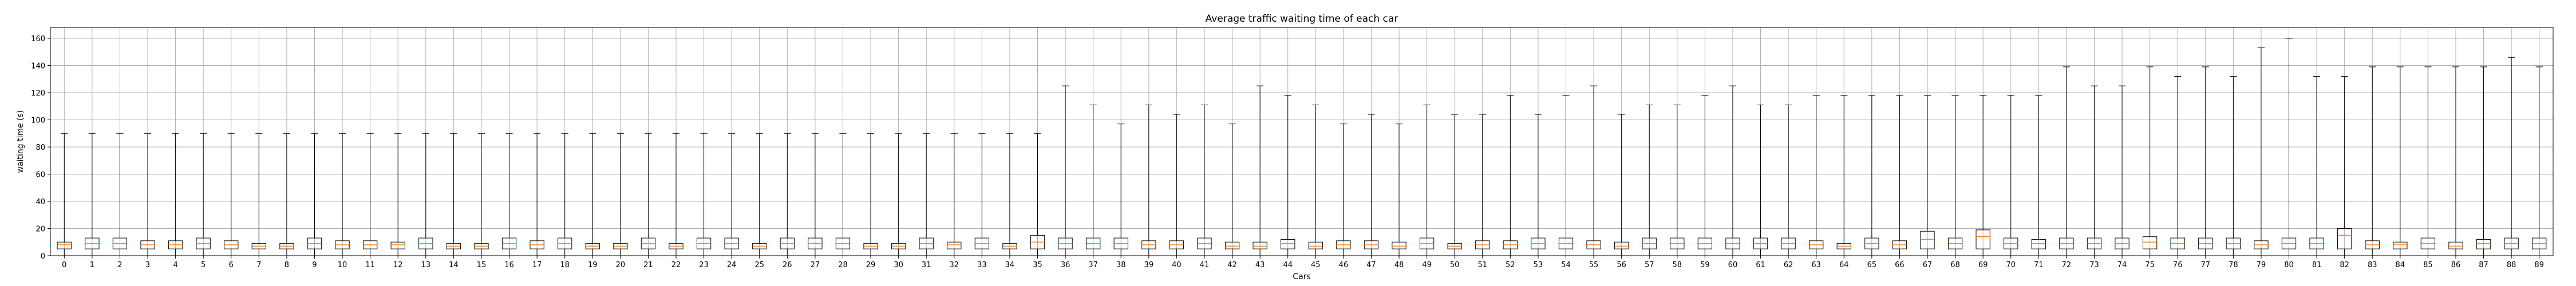 This screenshot has height=286, width=2576. Describe the element at coordinates (1316, 265) in the screenshot. I see `x-tick-label: 45` at that location.